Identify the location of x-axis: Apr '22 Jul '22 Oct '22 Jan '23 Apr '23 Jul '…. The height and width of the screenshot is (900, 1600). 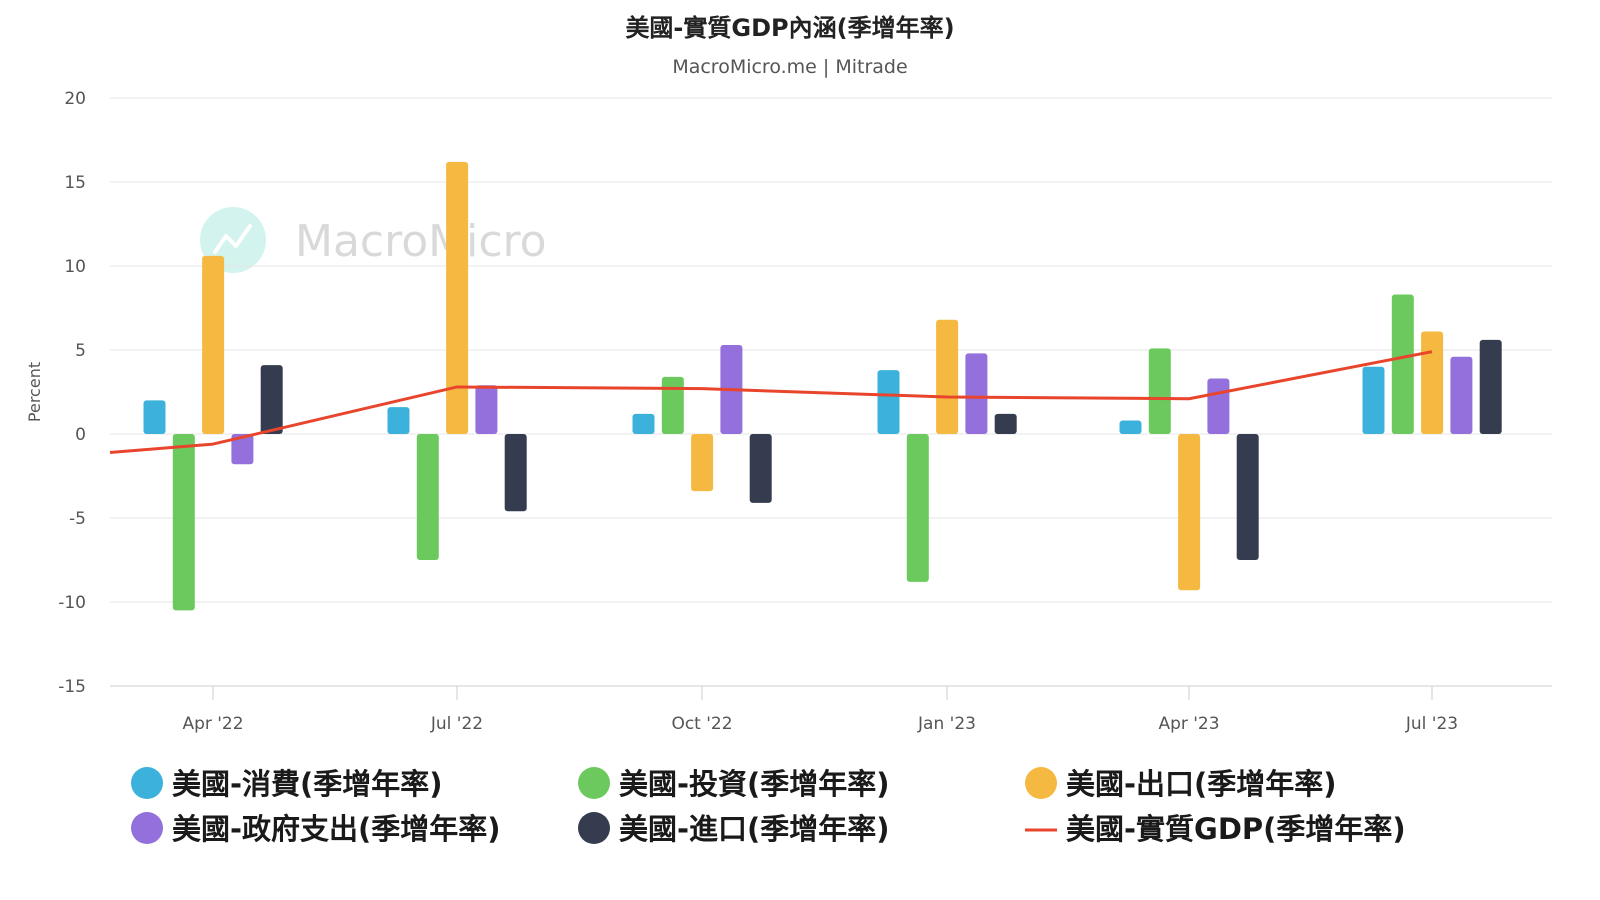
(820, 710).